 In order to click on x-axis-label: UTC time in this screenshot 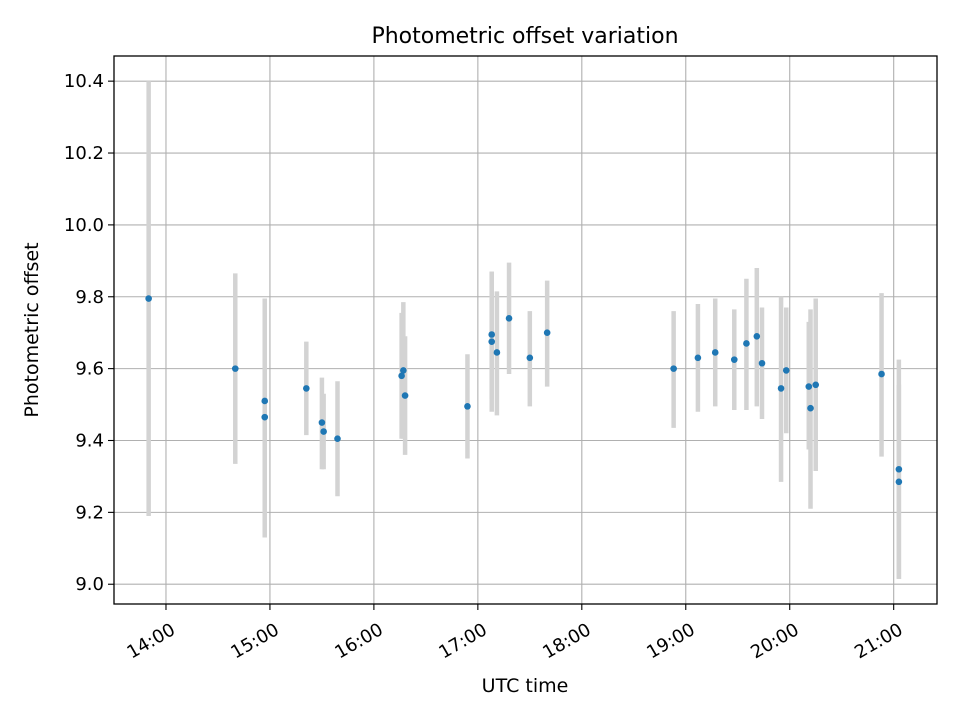, I will do `click(525, 686)`.